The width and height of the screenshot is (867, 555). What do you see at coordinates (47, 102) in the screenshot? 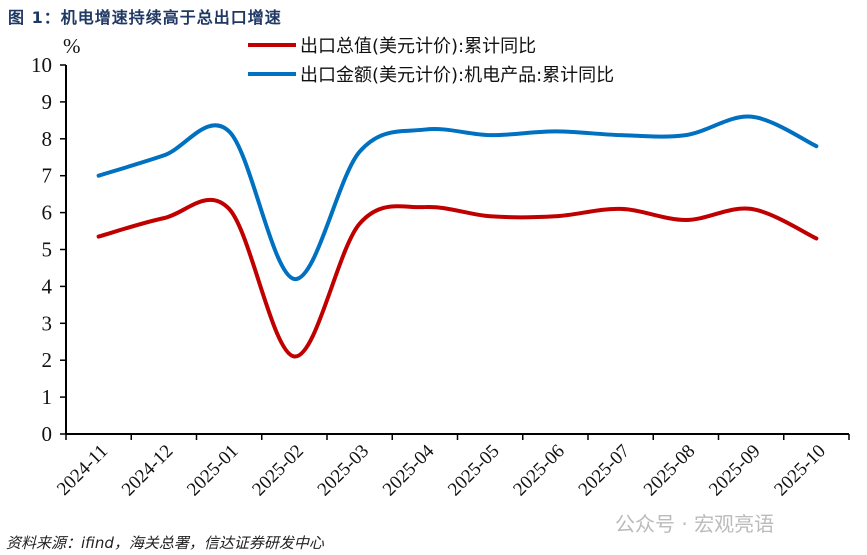
I see `y-tick-label: 9` at bounding box center [47, 102].